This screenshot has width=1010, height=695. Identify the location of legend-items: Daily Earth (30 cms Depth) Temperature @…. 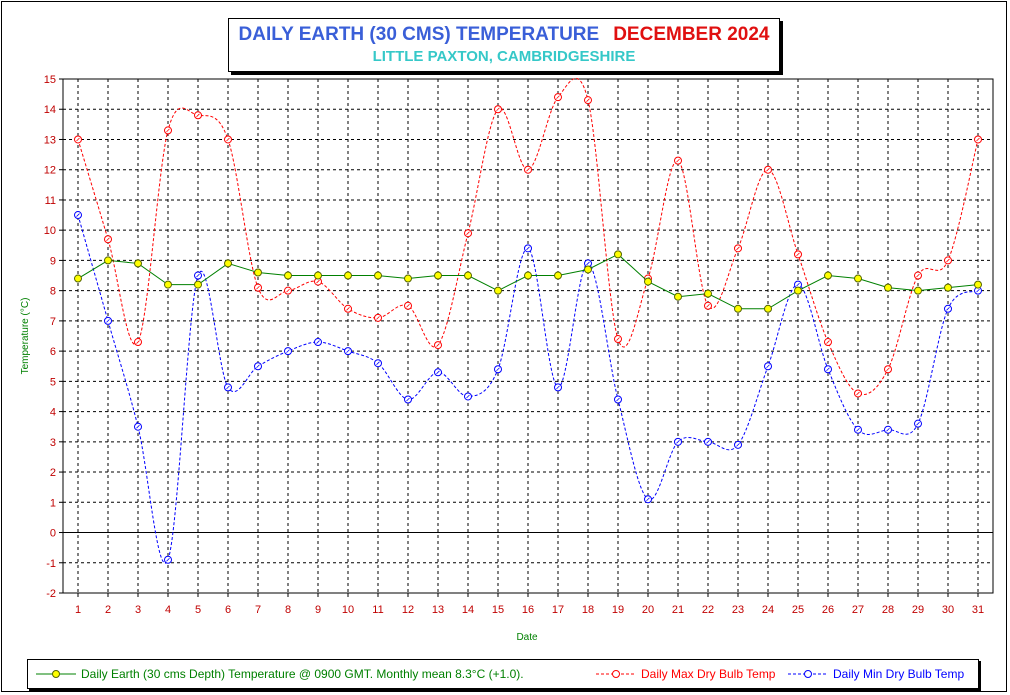
(500, 674).